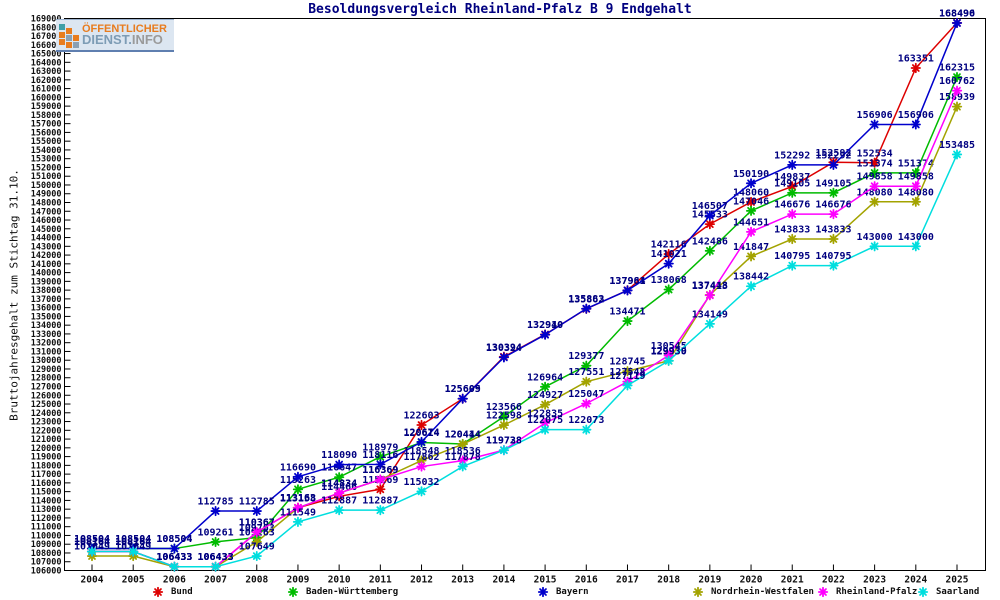 The width and height of the screenshot is (1000, 600). I want to click on svg-text: 2017, so click(627, 580).